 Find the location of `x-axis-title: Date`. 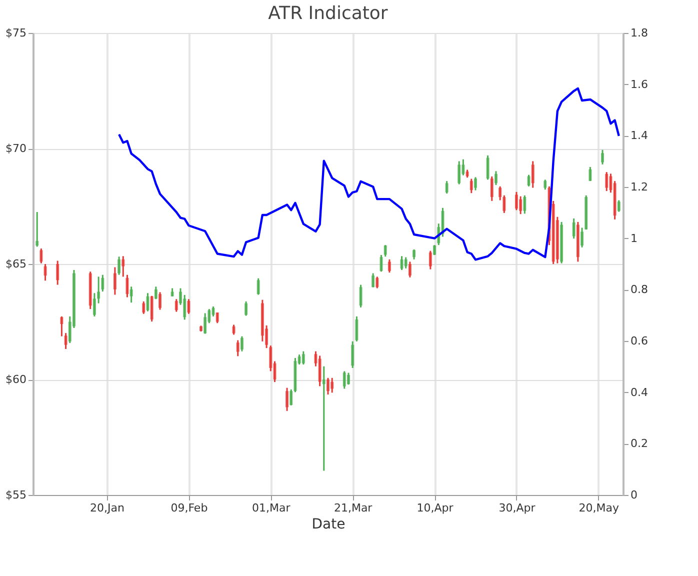

x-axis-title: Date is located at coordinates (329, 524).